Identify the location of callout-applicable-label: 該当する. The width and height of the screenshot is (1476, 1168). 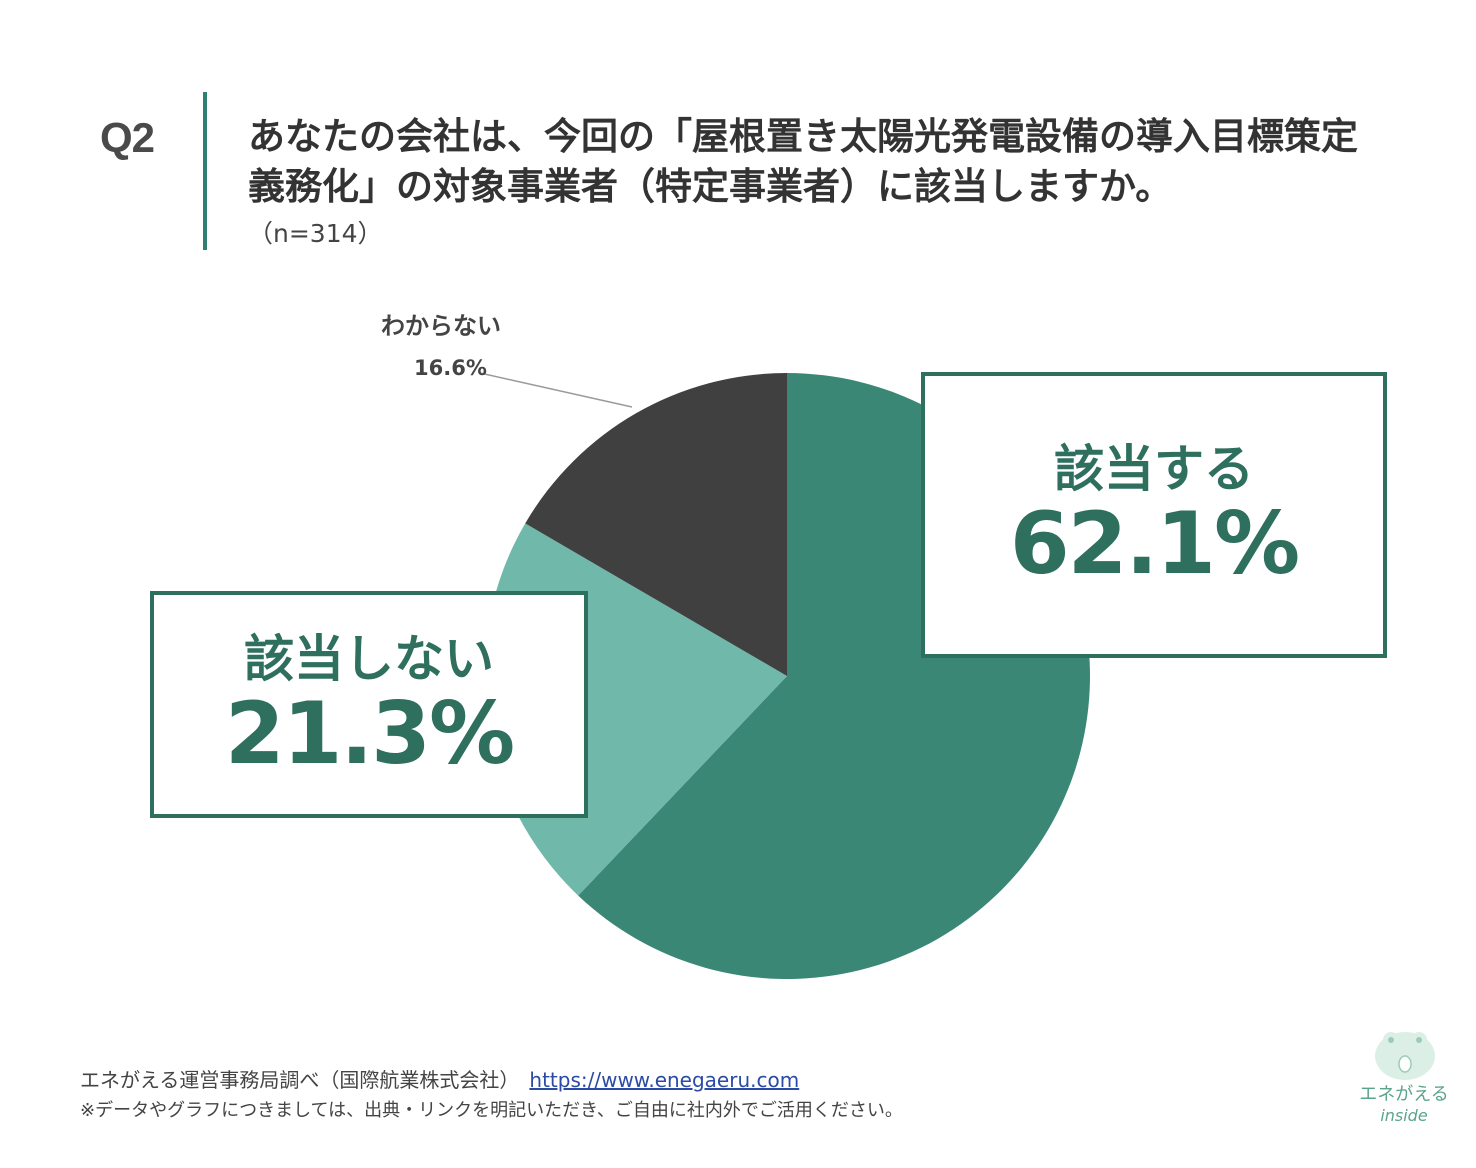
(1154, 469).